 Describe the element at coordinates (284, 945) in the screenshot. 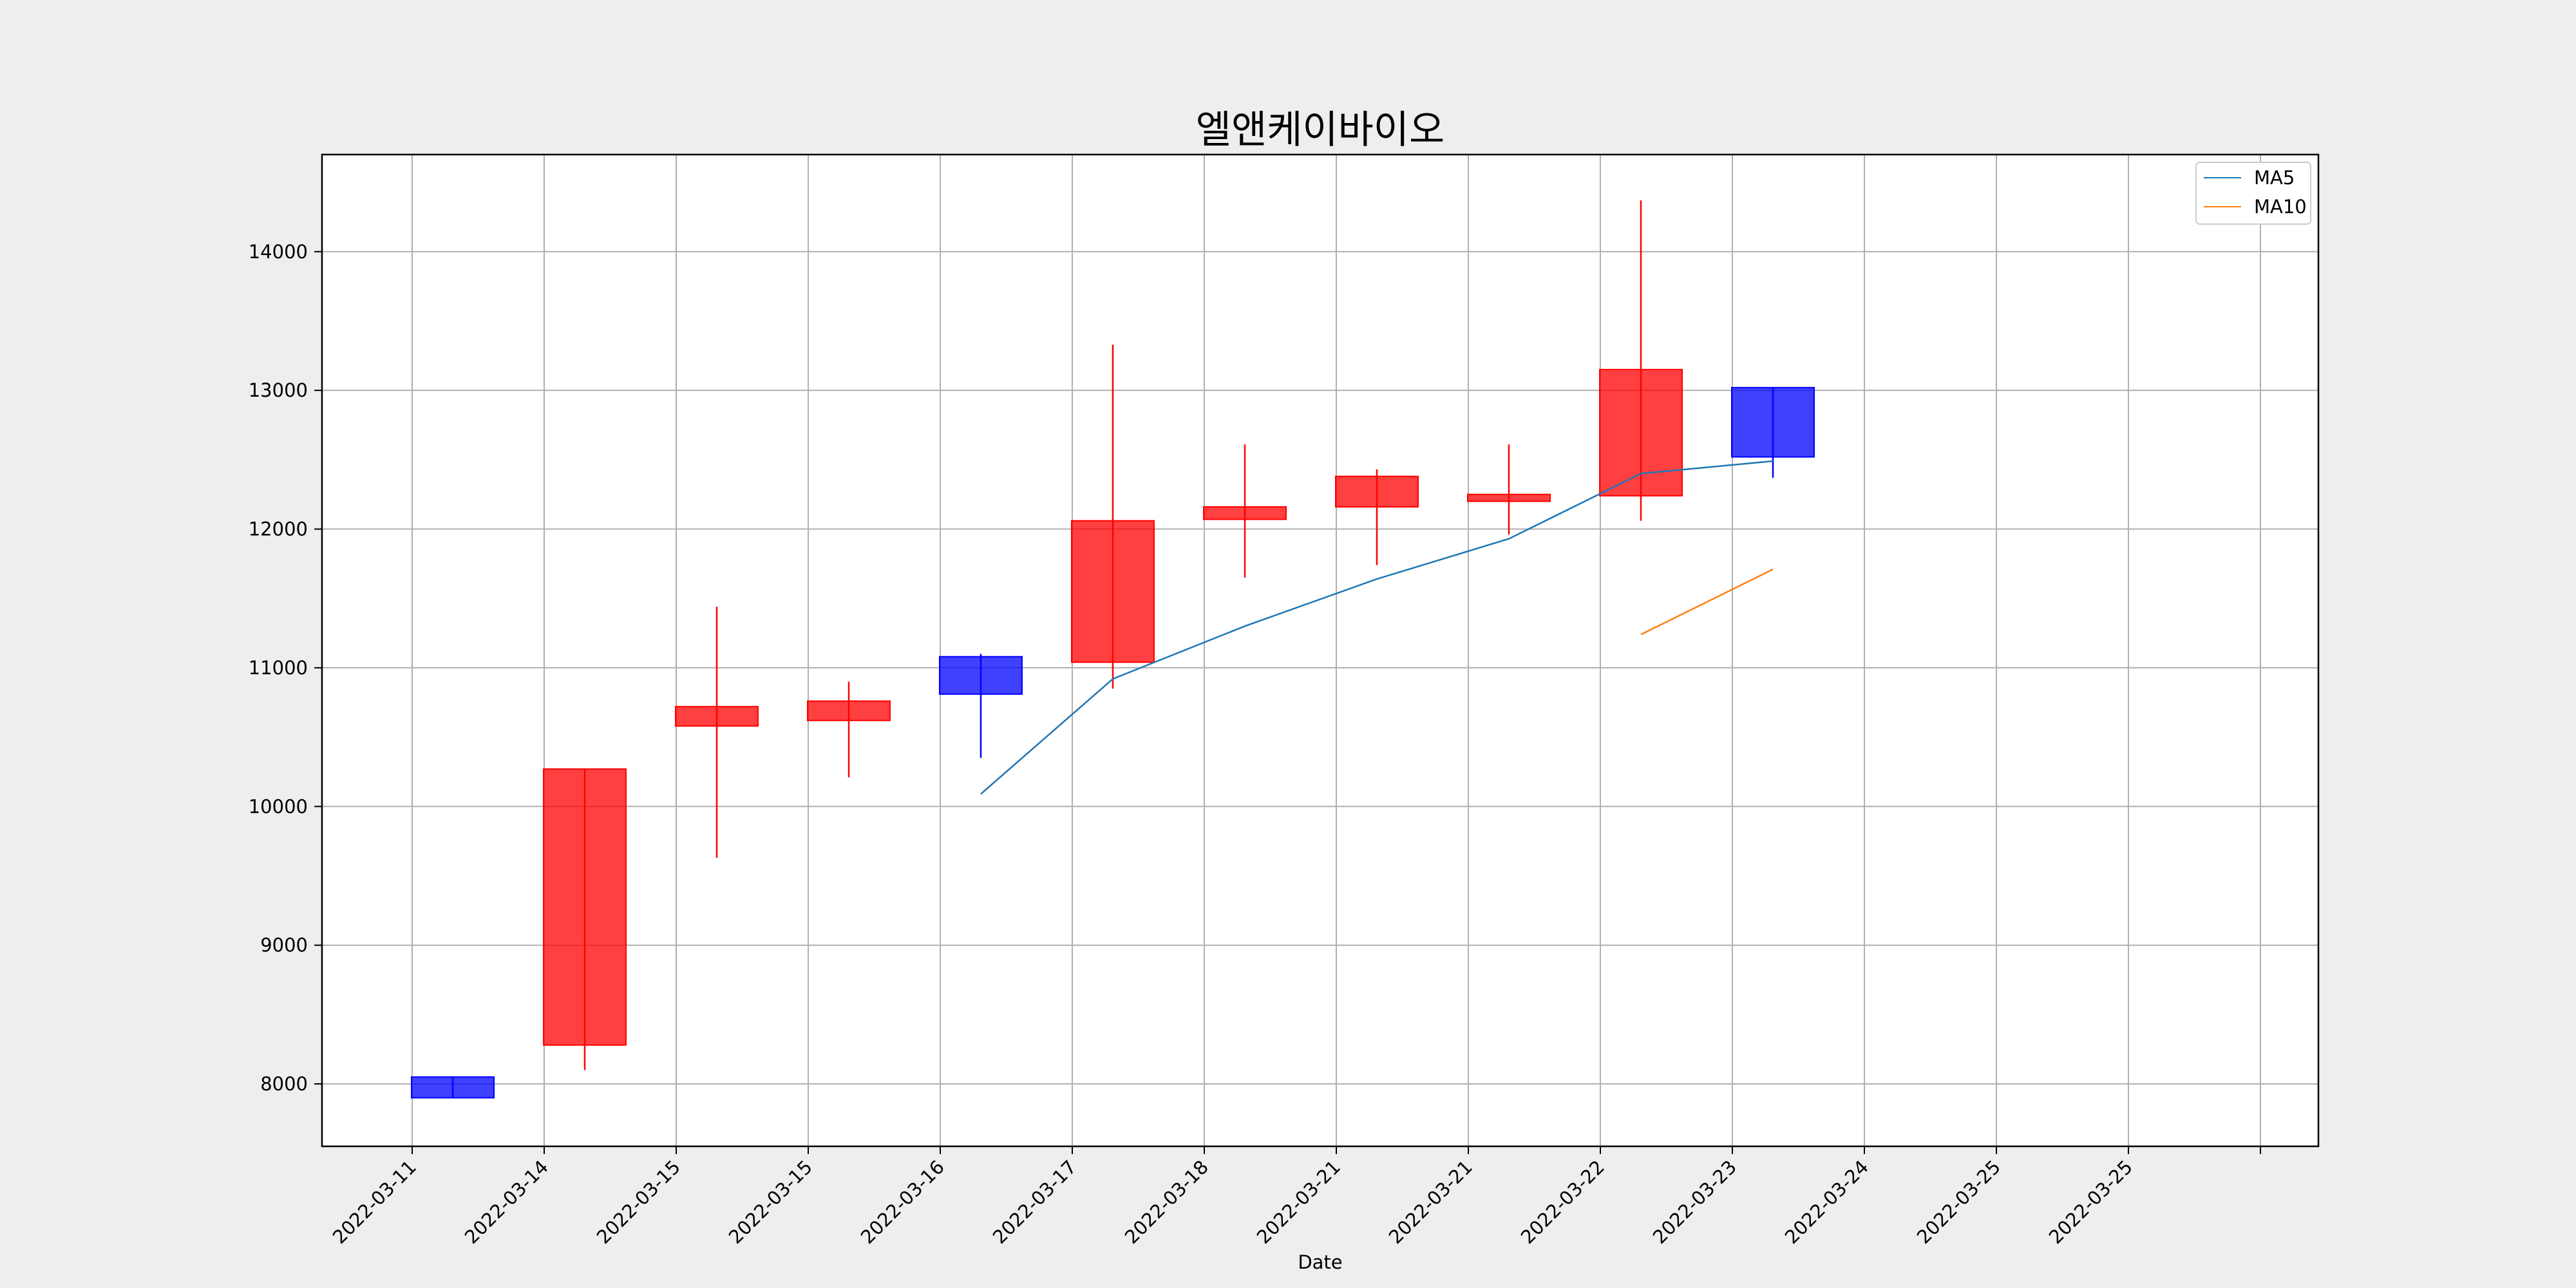

I see `y-tick-label: 9000` at that location.